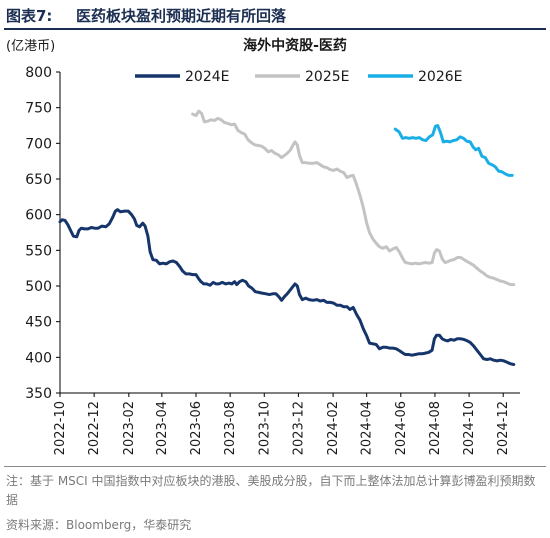 This screenshot has width=550, height=538. Describe the element at coordinates (207, 77) in the screenshot. I see `legend-label-2024E: 2024E` at that location.